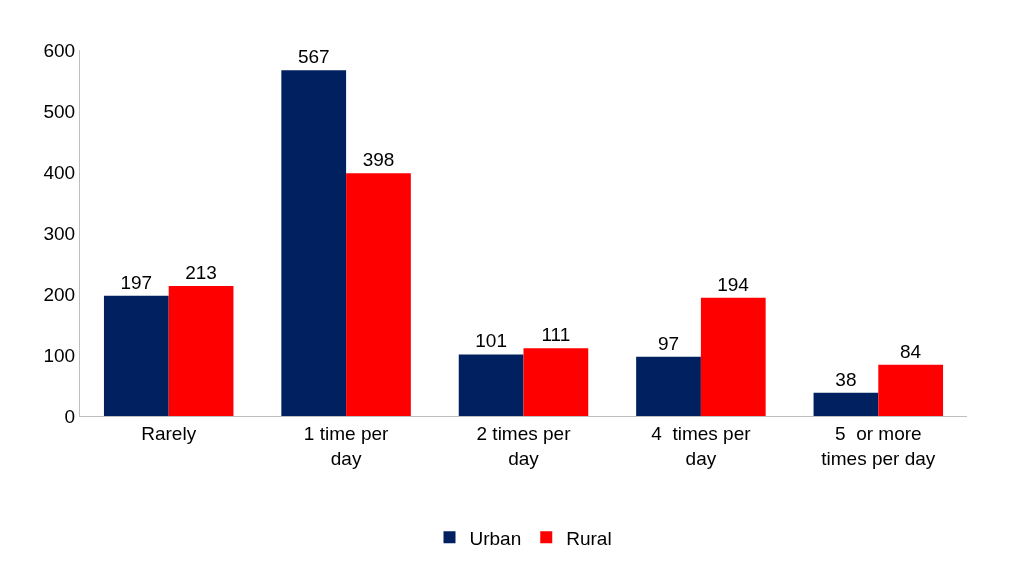 The height and width of the screenshot is (568, 1027). What do you see at coordinates (495, 538) in the screenshot?
I see `legend-label: Urban` at bounding box center [495, 538].